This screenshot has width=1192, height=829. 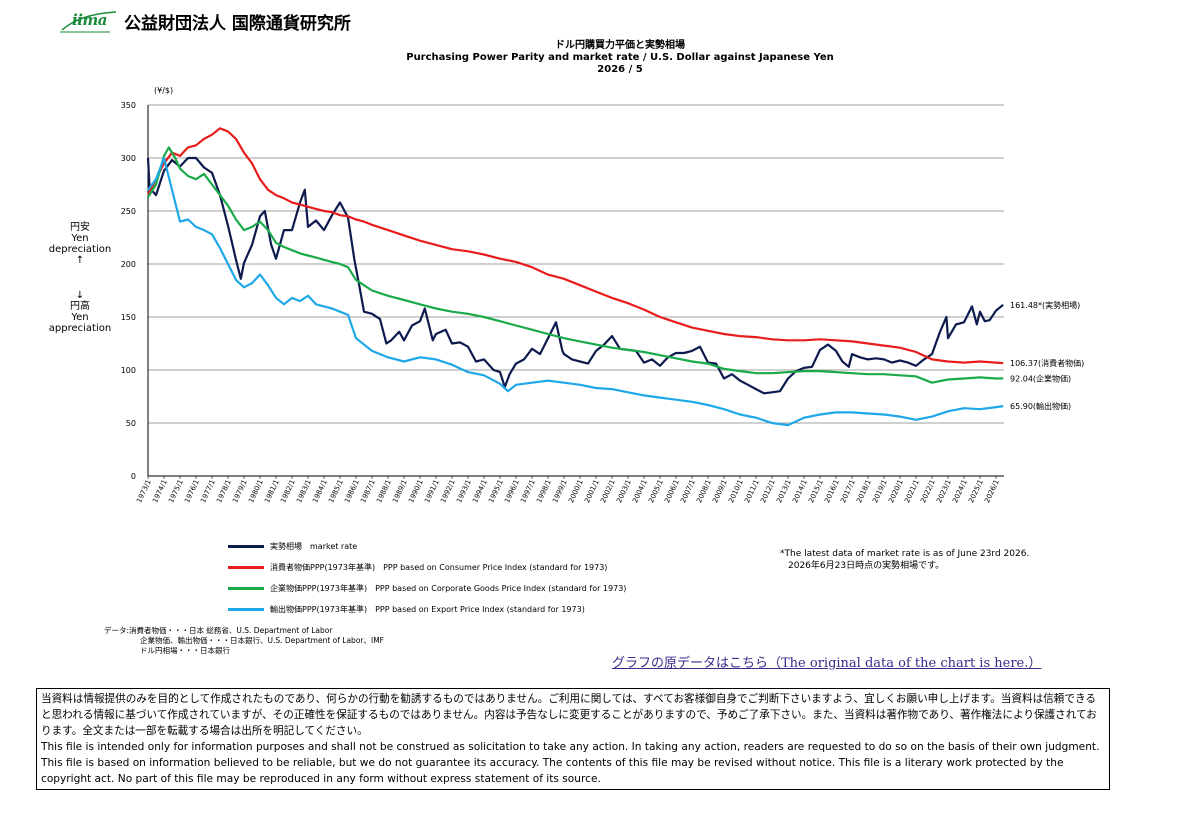 What do you see at coordinates (368, 491) in the screenshot?
I see `x-tick-label: 1987/1` at bounding box center [368, 491].